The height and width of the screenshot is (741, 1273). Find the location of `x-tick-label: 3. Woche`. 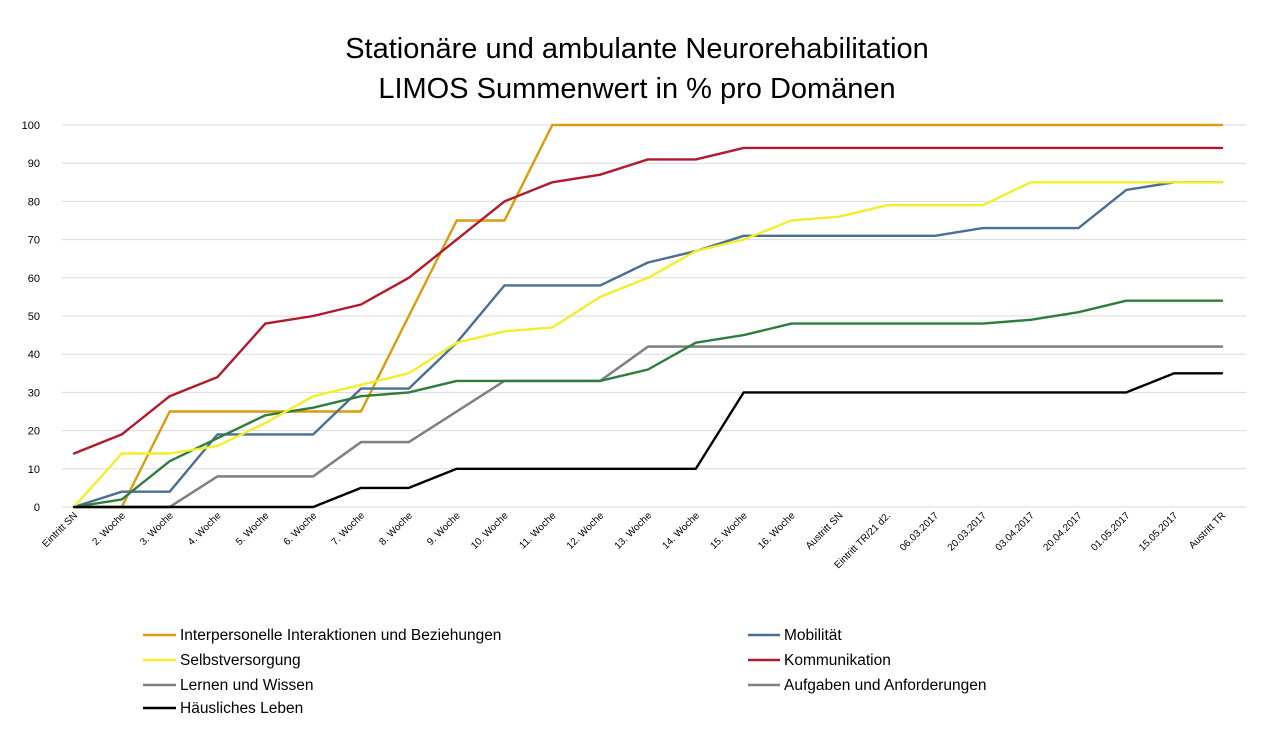

x-tick-label: 3. Woche is located at coordinates (157, 529).